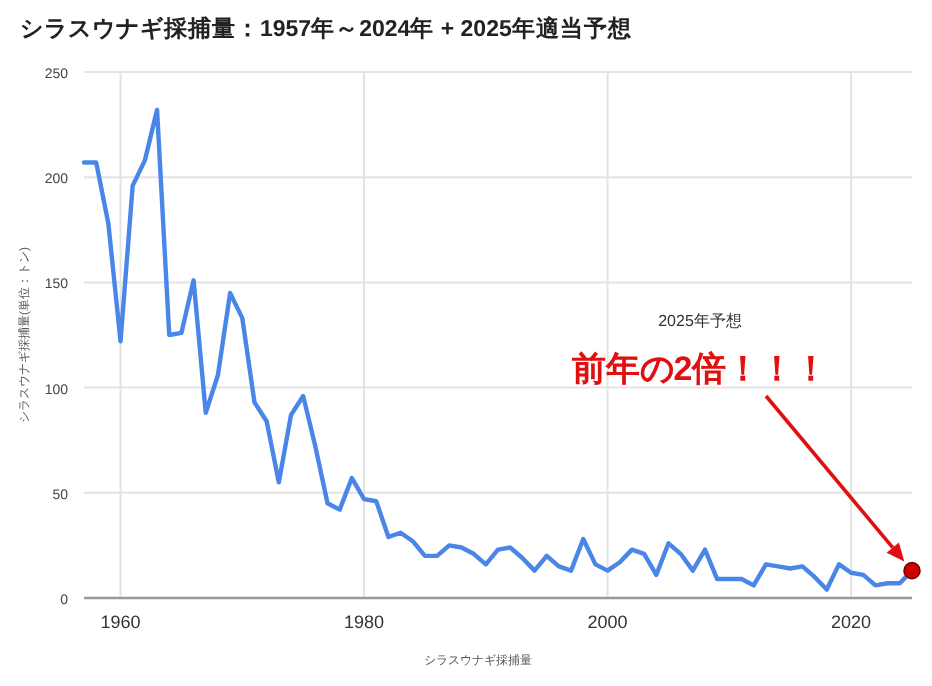  What do you see at coordinates (327, 28) in the screenshot?
I see `chart-title: シラスウナギ採捕量：1957年～2024年 + 2025年適当予想` at bounding box center [327, 28].